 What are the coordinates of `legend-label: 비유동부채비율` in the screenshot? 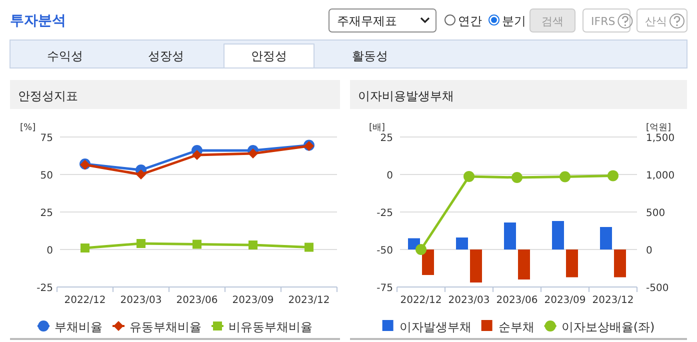 It's located at (270, 327).